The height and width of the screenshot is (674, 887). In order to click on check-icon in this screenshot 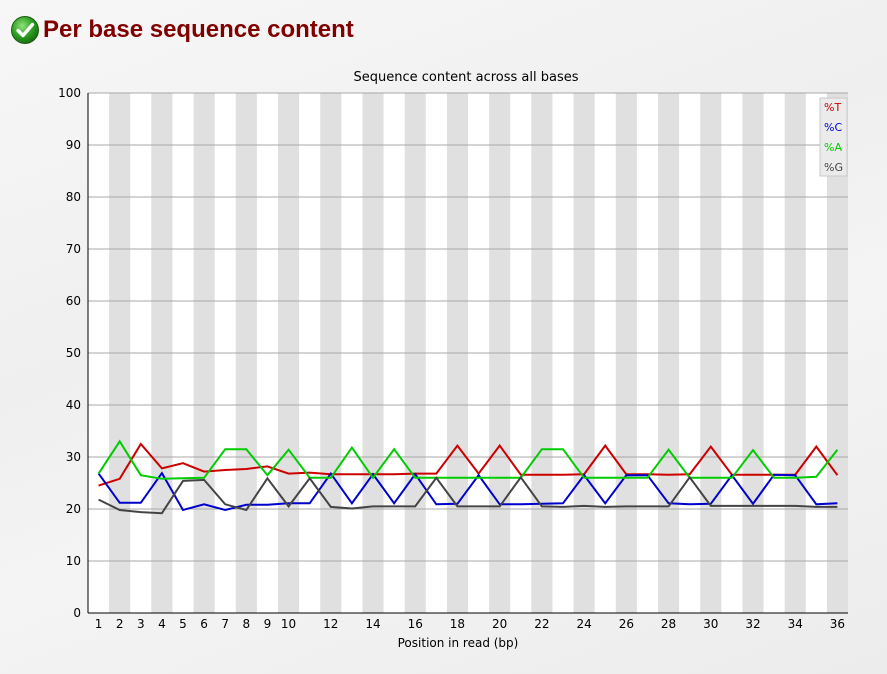, I will do `click(25, 30)`.